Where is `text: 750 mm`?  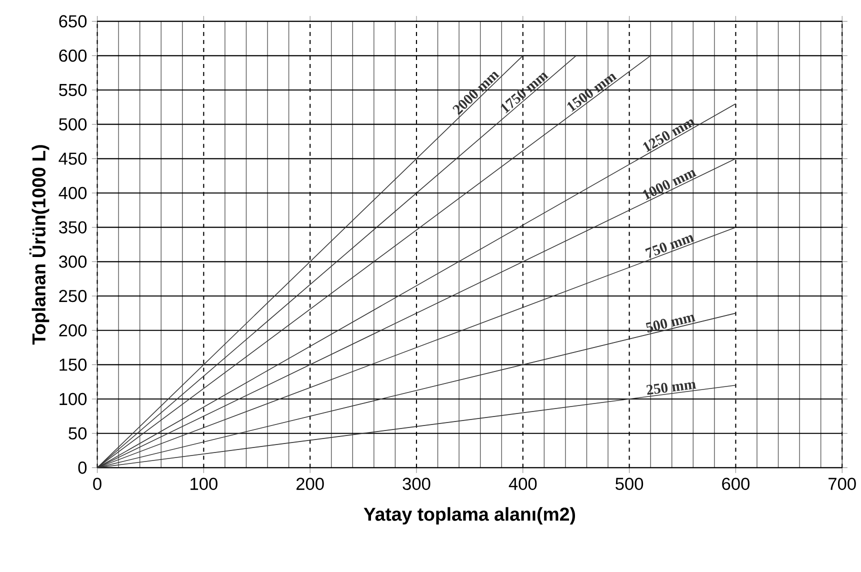 text: 750 mm is located at coordinates (669, 246).